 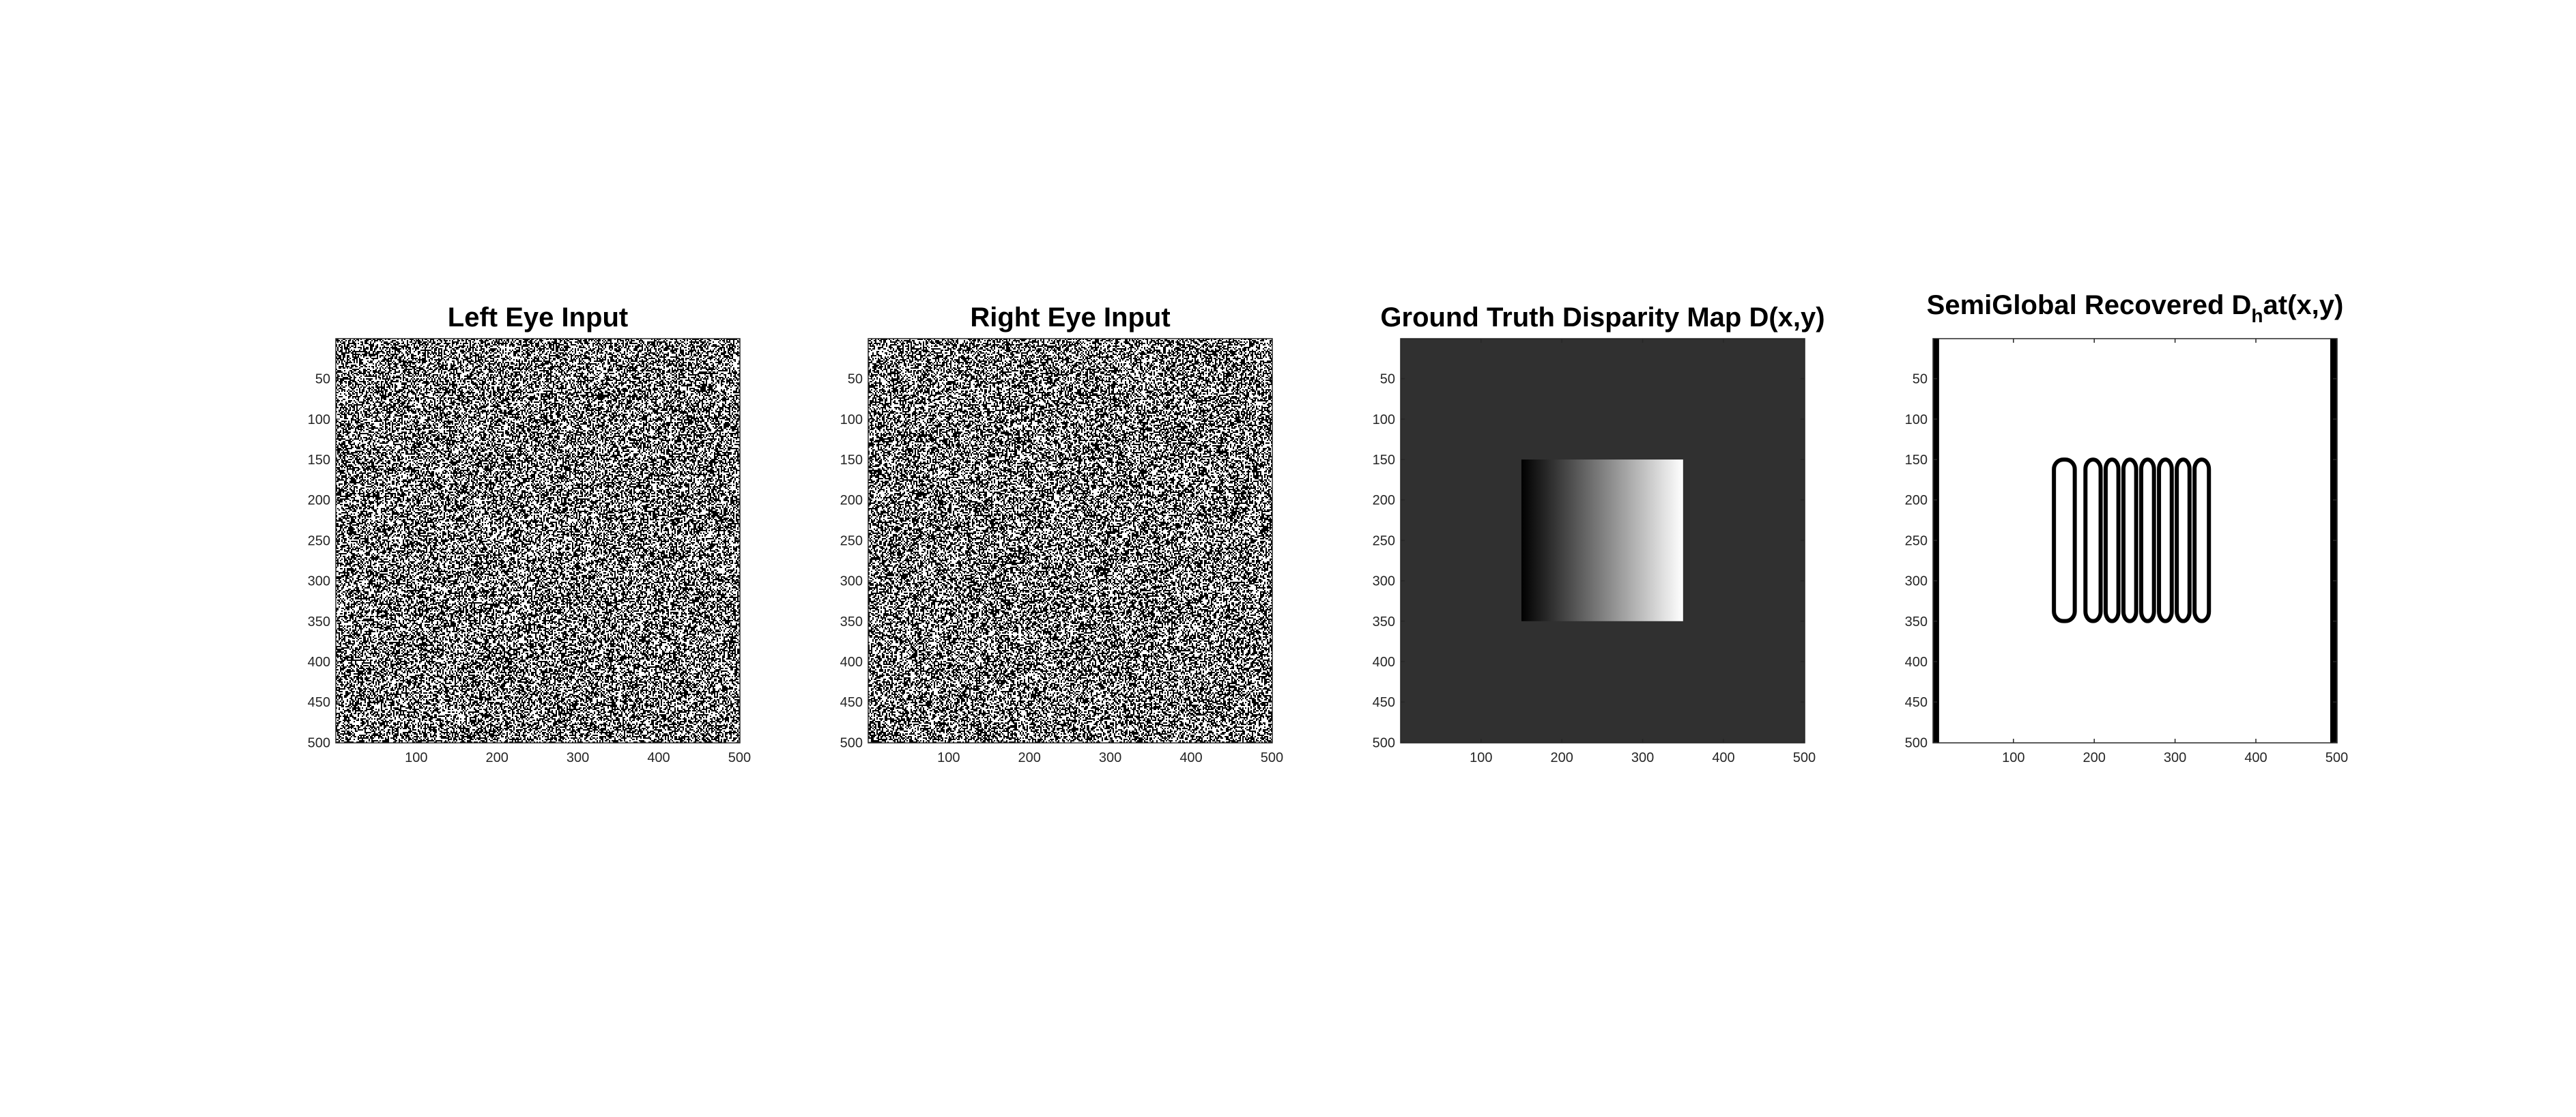 What do you see at coordinates (1602, 317) in the screenshot?
I see `chart-title: Ground Truth Disparity Map D(x,y)` at bounding box center [1602, 317].